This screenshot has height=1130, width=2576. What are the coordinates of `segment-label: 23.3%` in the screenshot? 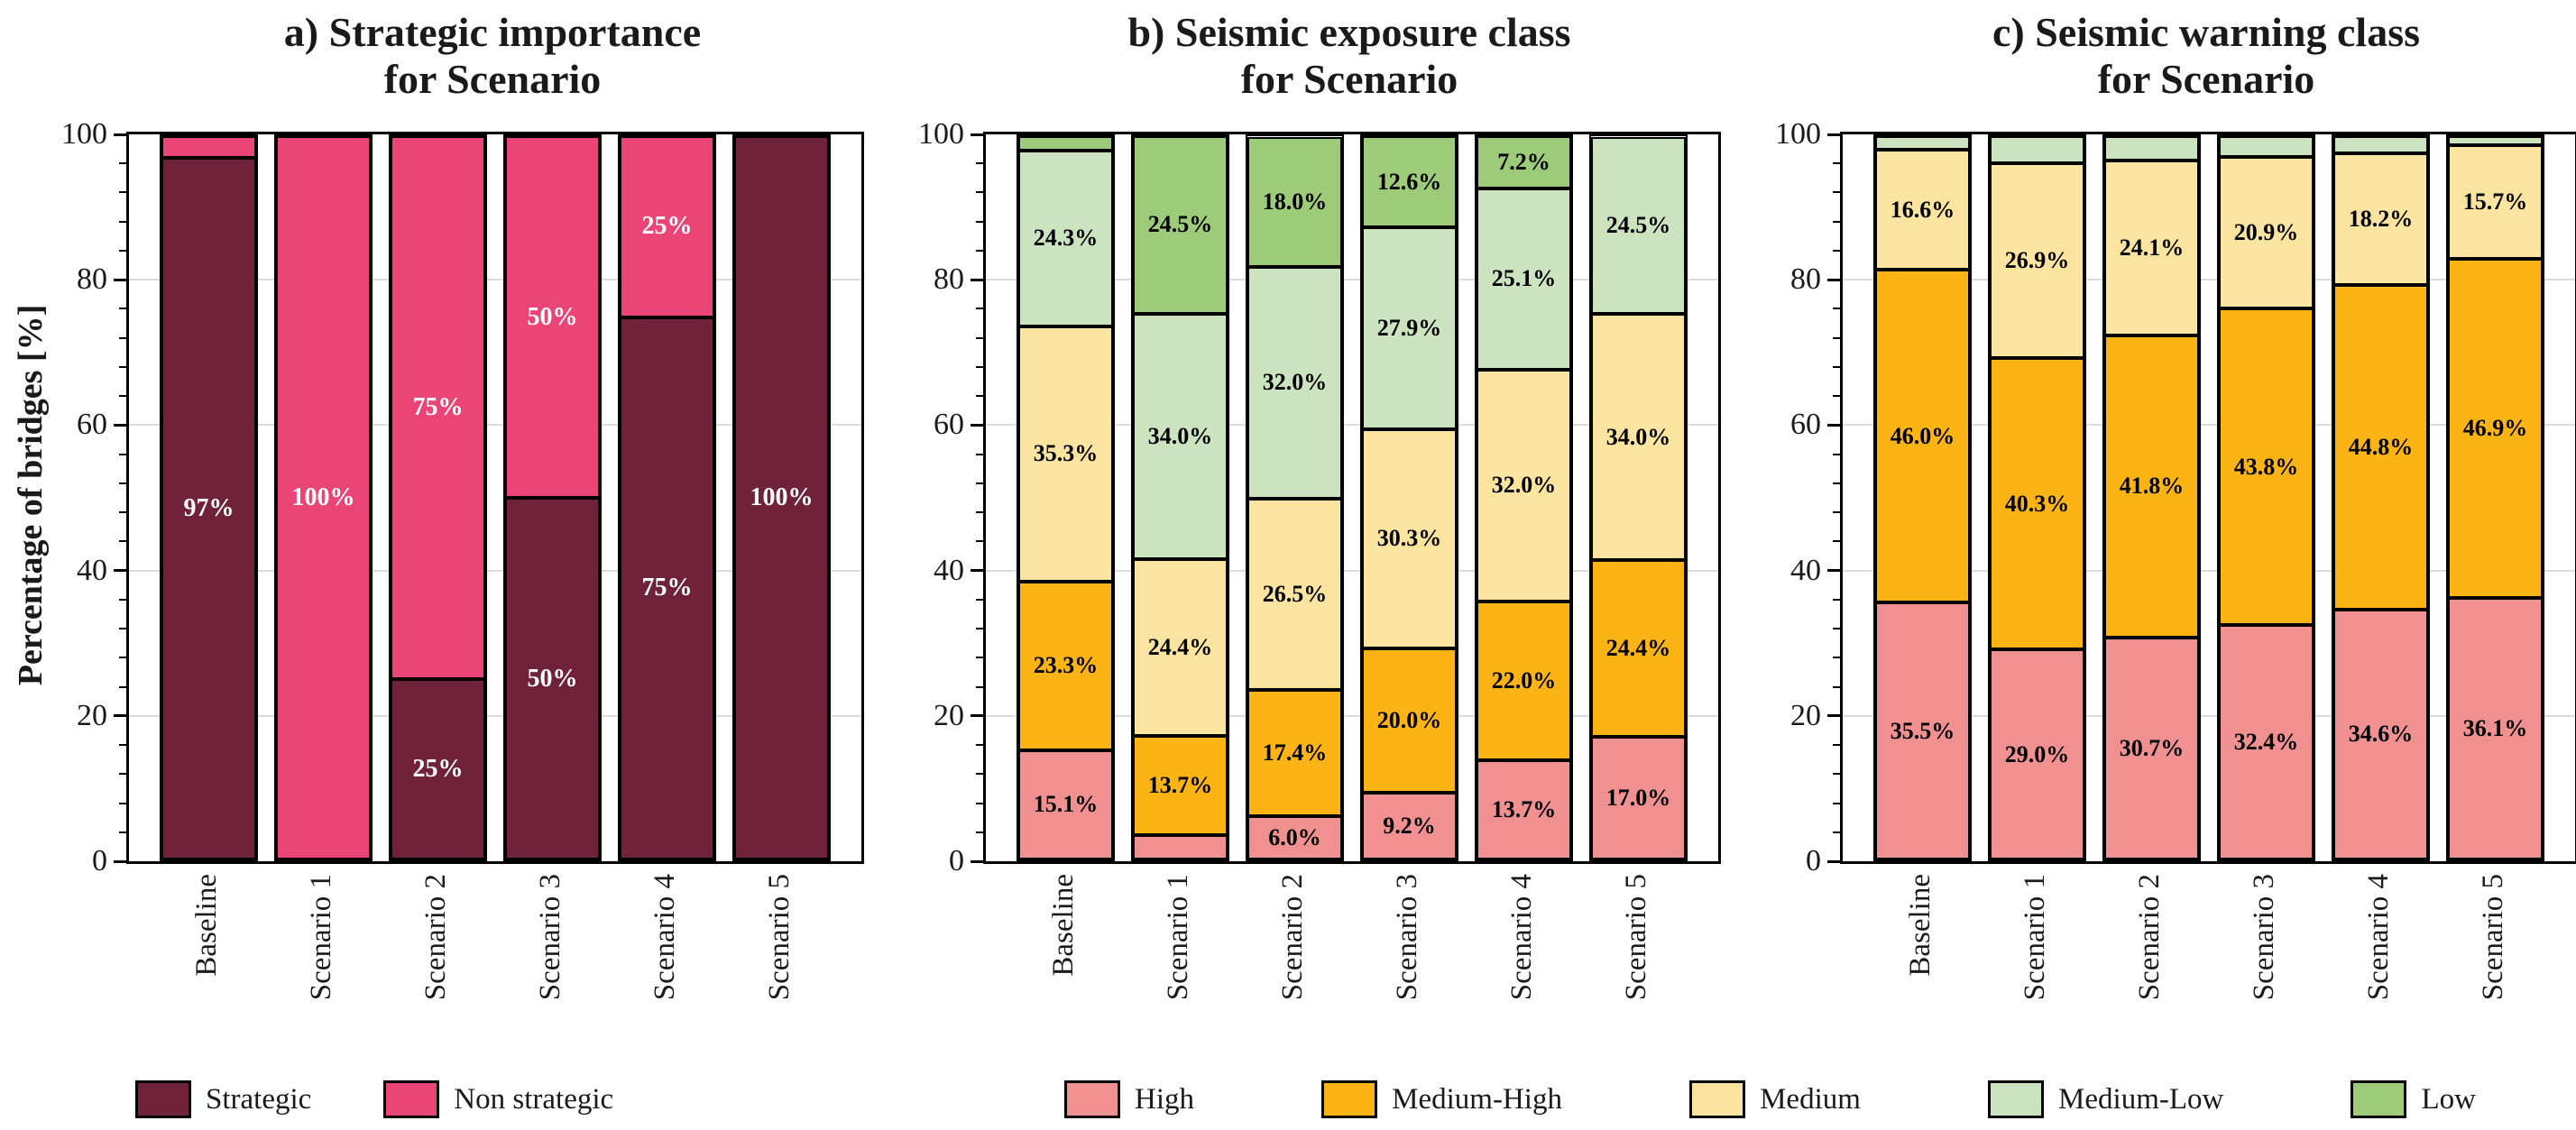 It's located at (1066, 665).